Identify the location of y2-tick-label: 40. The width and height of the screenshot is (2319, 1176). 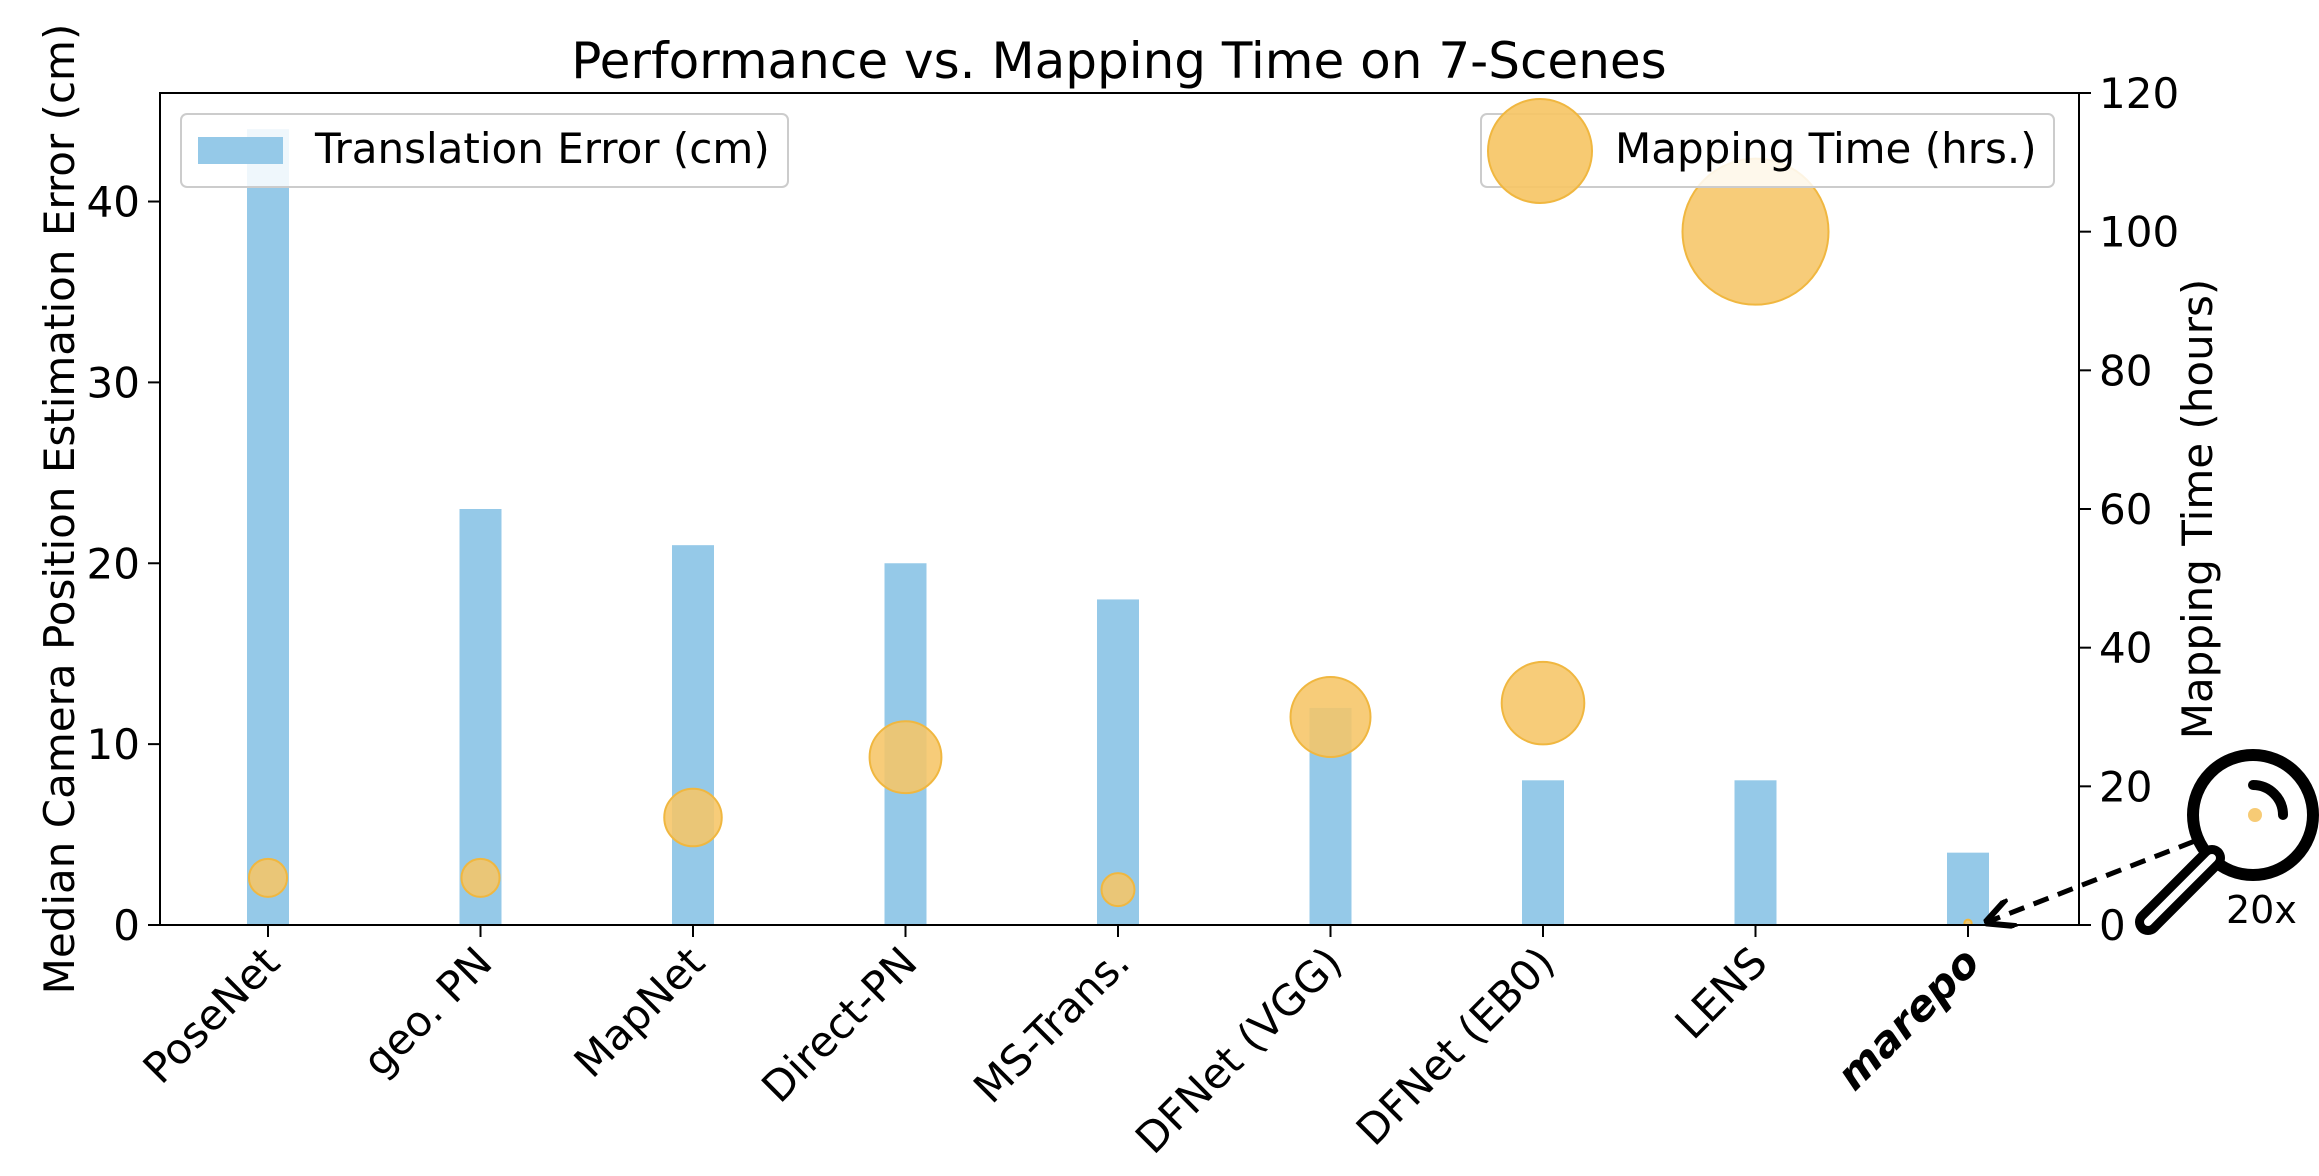
(2125, 648).